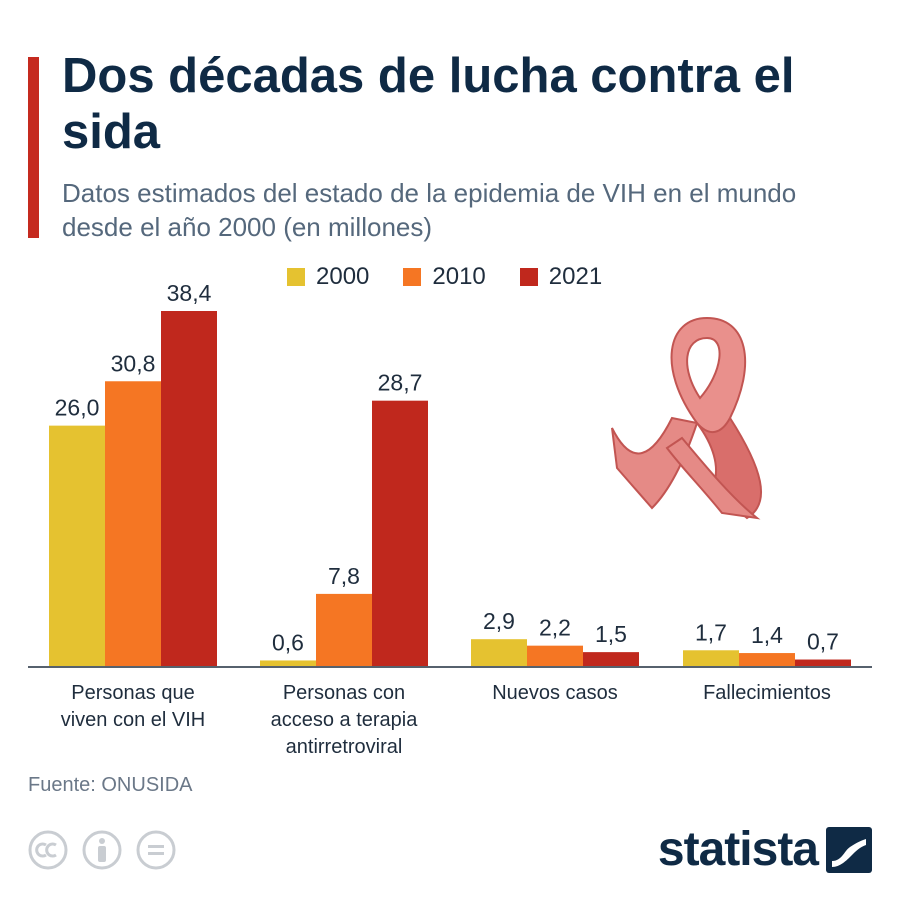  What do you see at coordinates (102, 850) in the screenshot?
I see `attribution-icon` at bounding box center [102, 850].